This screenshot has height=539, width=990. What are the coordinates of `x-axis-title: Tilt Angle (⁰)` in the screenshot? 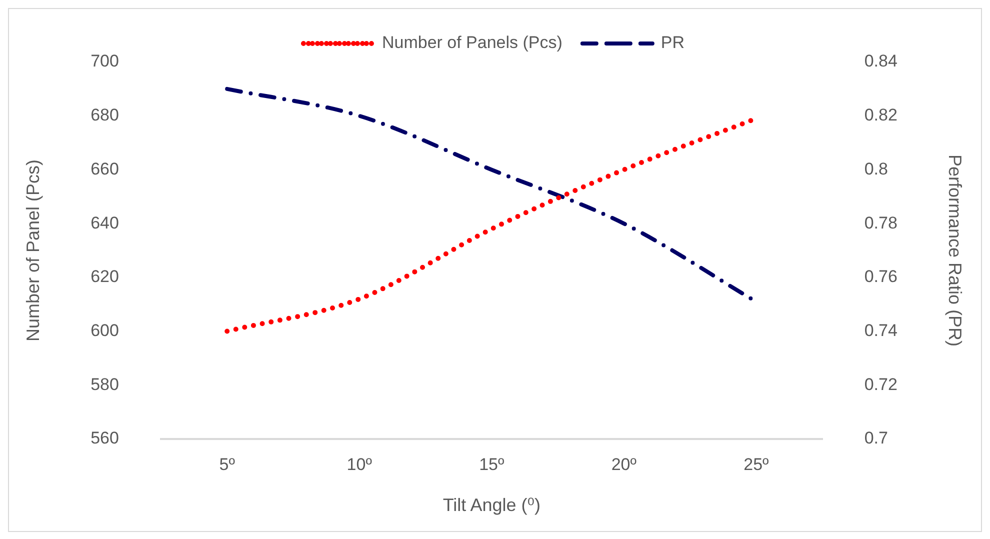 It's located at (491, 505).